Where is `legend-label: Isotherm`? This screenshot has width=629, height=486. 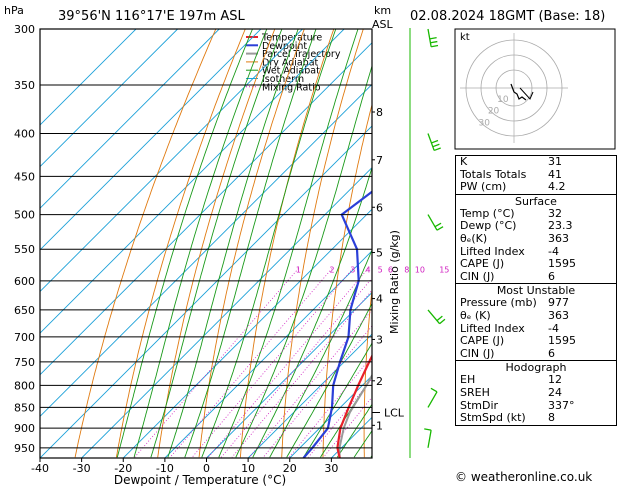 legend-label: Isotherm is located at coordinates (283, 79).